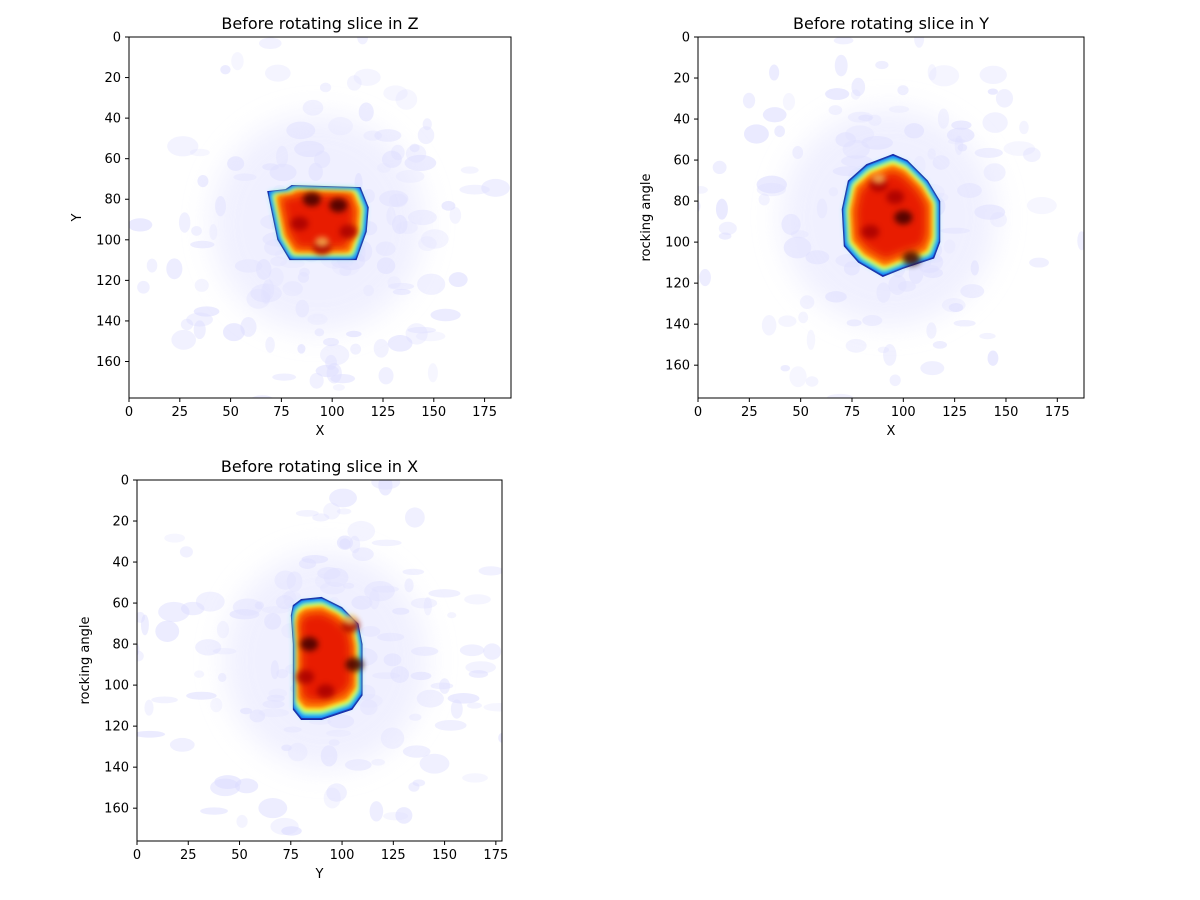 The image size is (1200, 900). What do you see at coordinates (433, 412) in the screenshot?
I see `x-tick-label: 150` at bounding box center [433, 412].